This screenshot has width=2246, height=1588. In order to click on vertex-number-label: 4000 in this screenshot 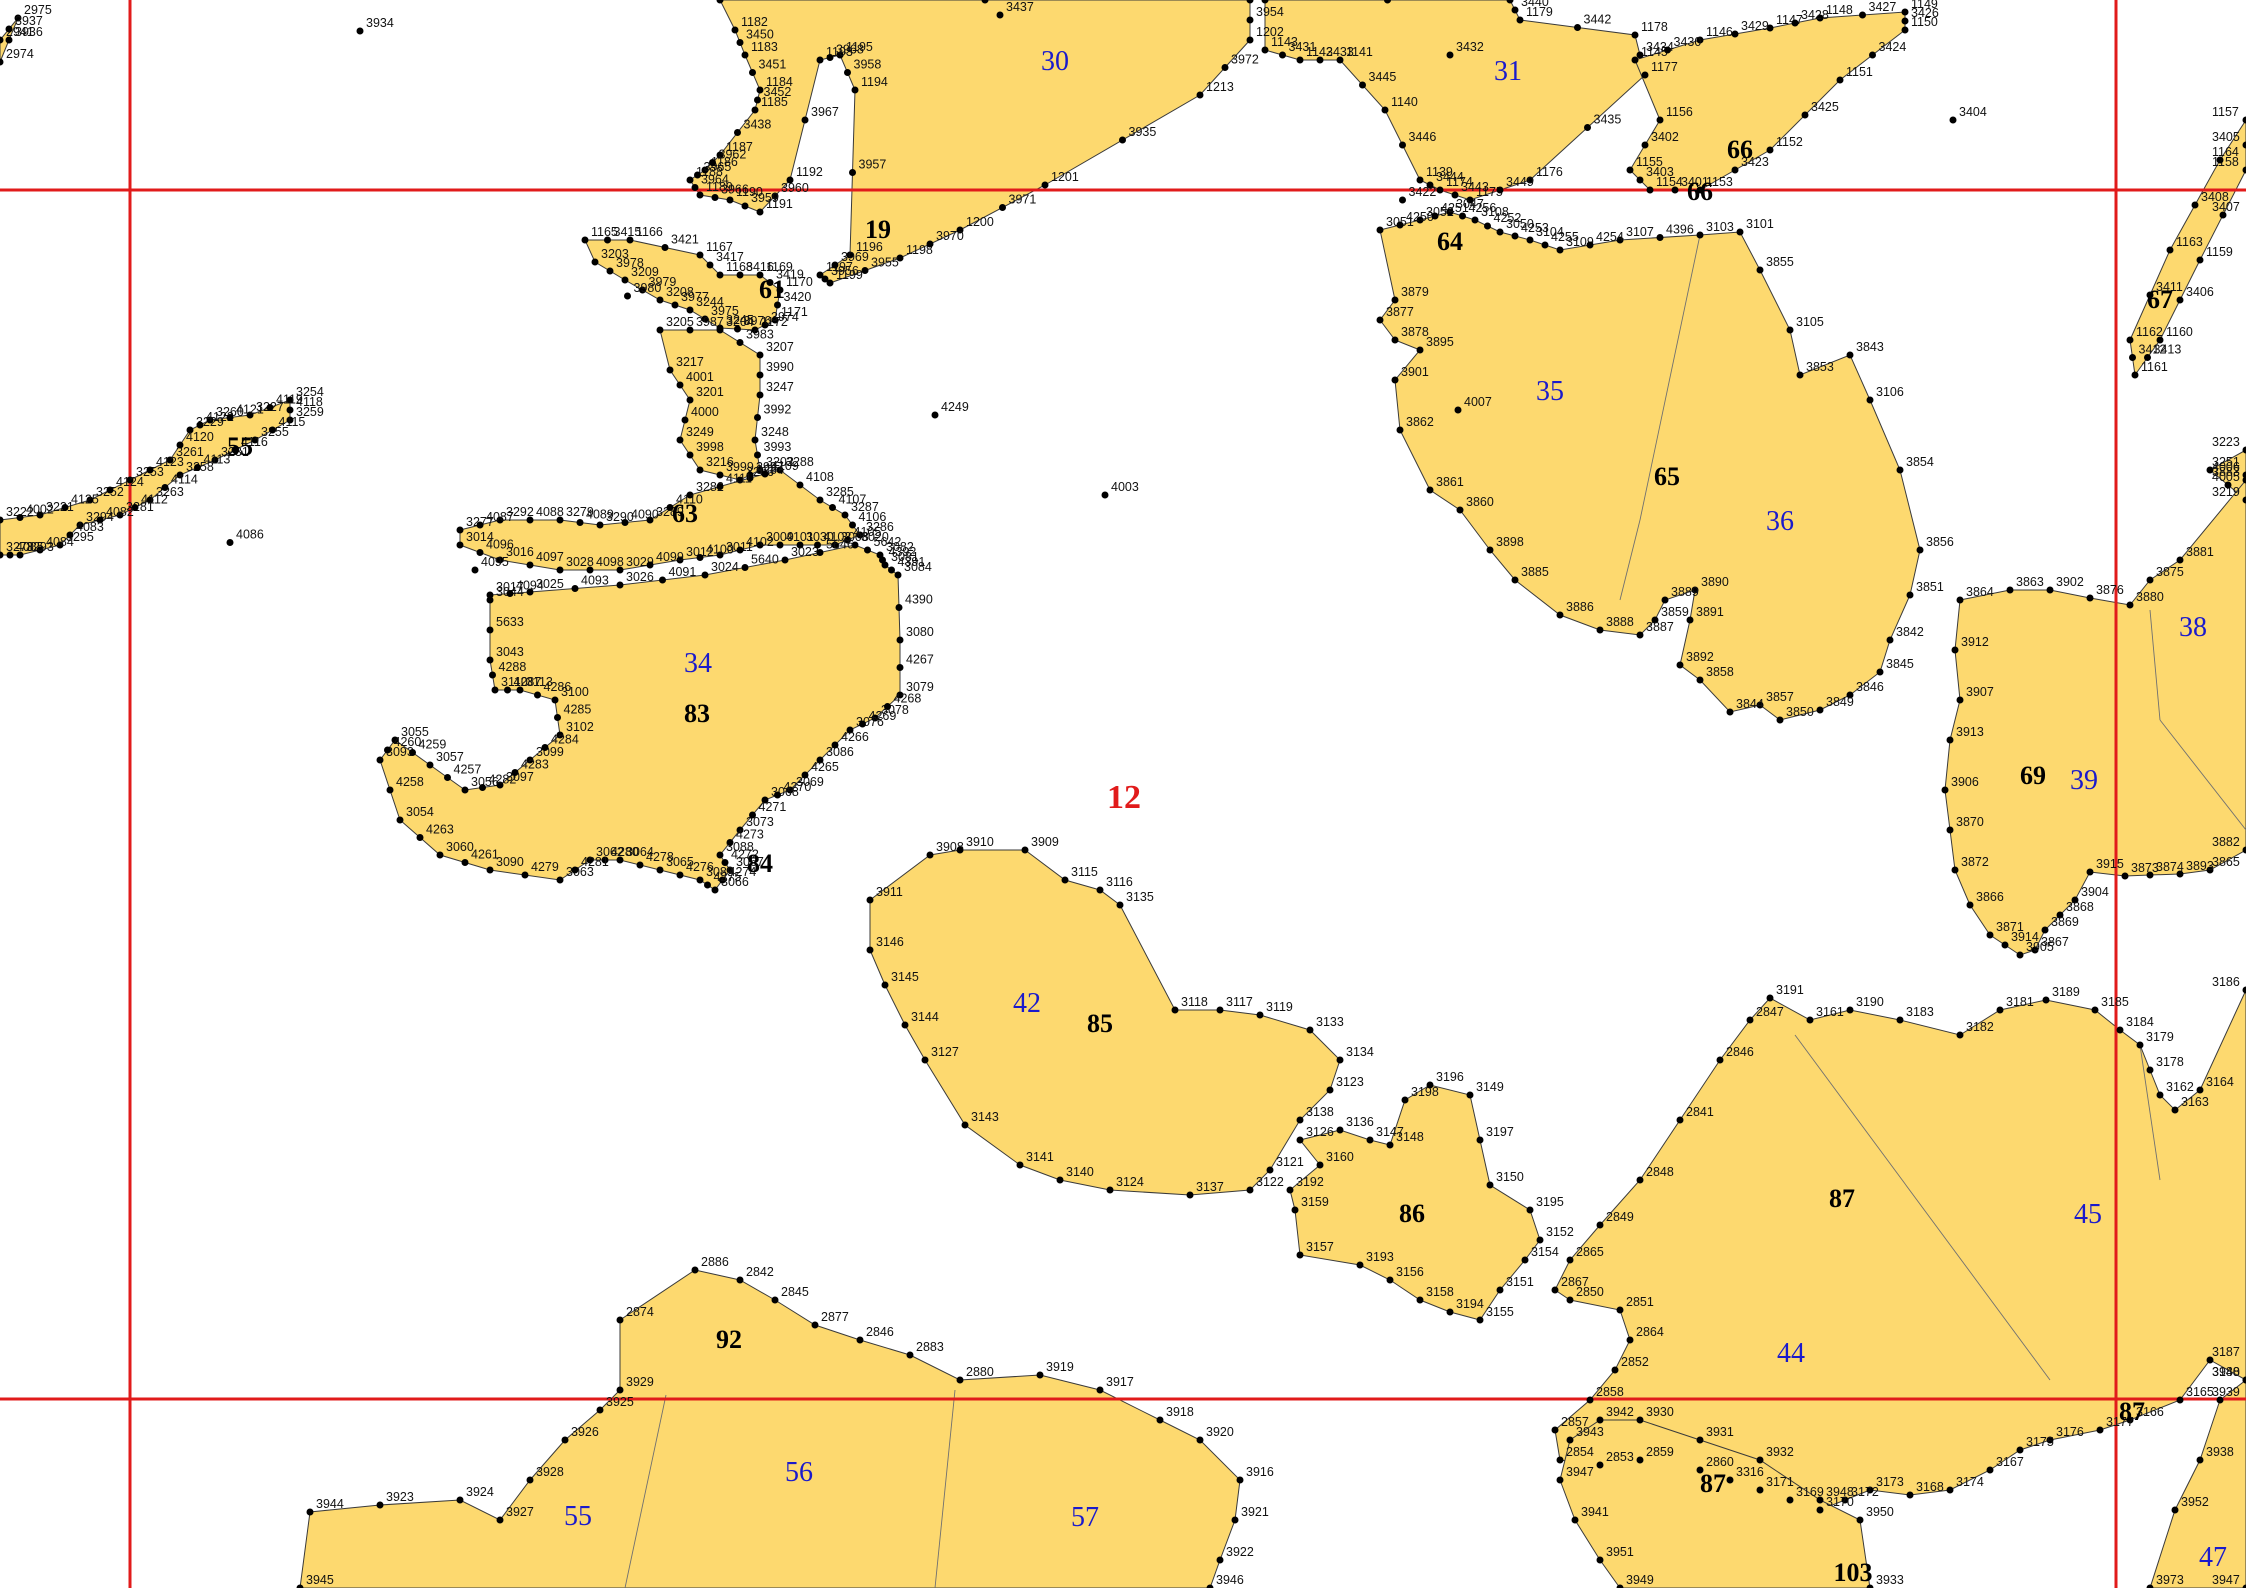, I will do `click(705, 412)`.